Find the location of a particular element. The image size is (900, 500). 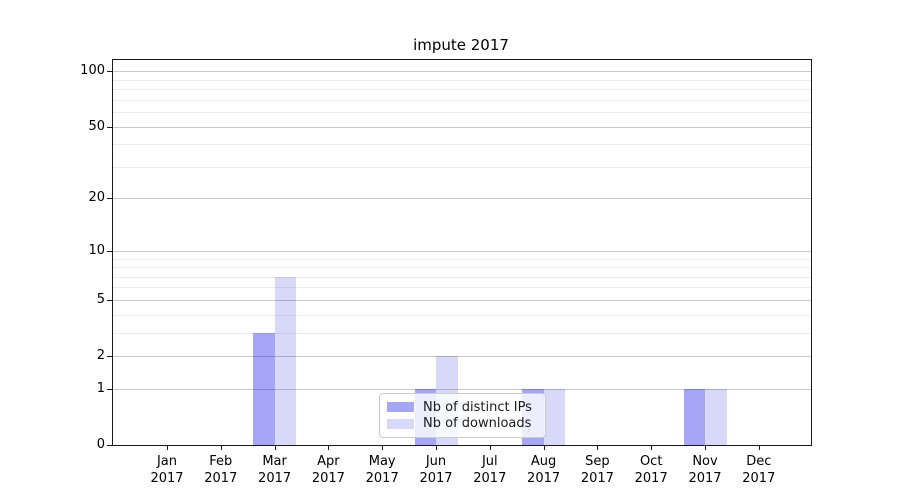

x-axis-tick-label: Jul 2017 is located at coordinates (490, 470).